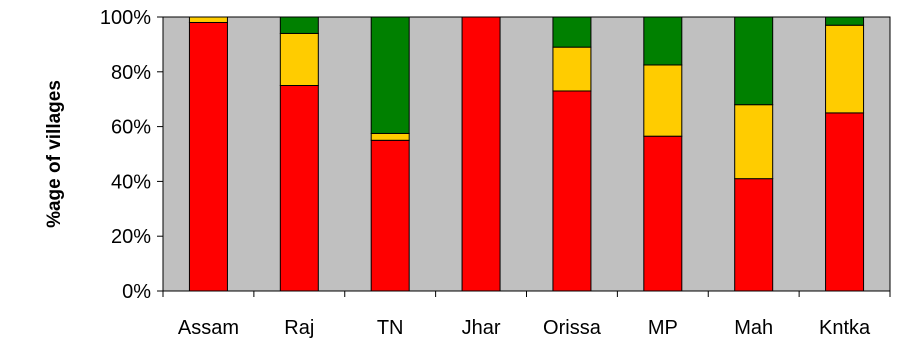 Image resolution: width=905 pixels, height=343 pixels. What do you see at coordinates (845, 328) in the screenshot?
I see `x-tick-label-kntka: Kntka` at bounding box center [845, 328].